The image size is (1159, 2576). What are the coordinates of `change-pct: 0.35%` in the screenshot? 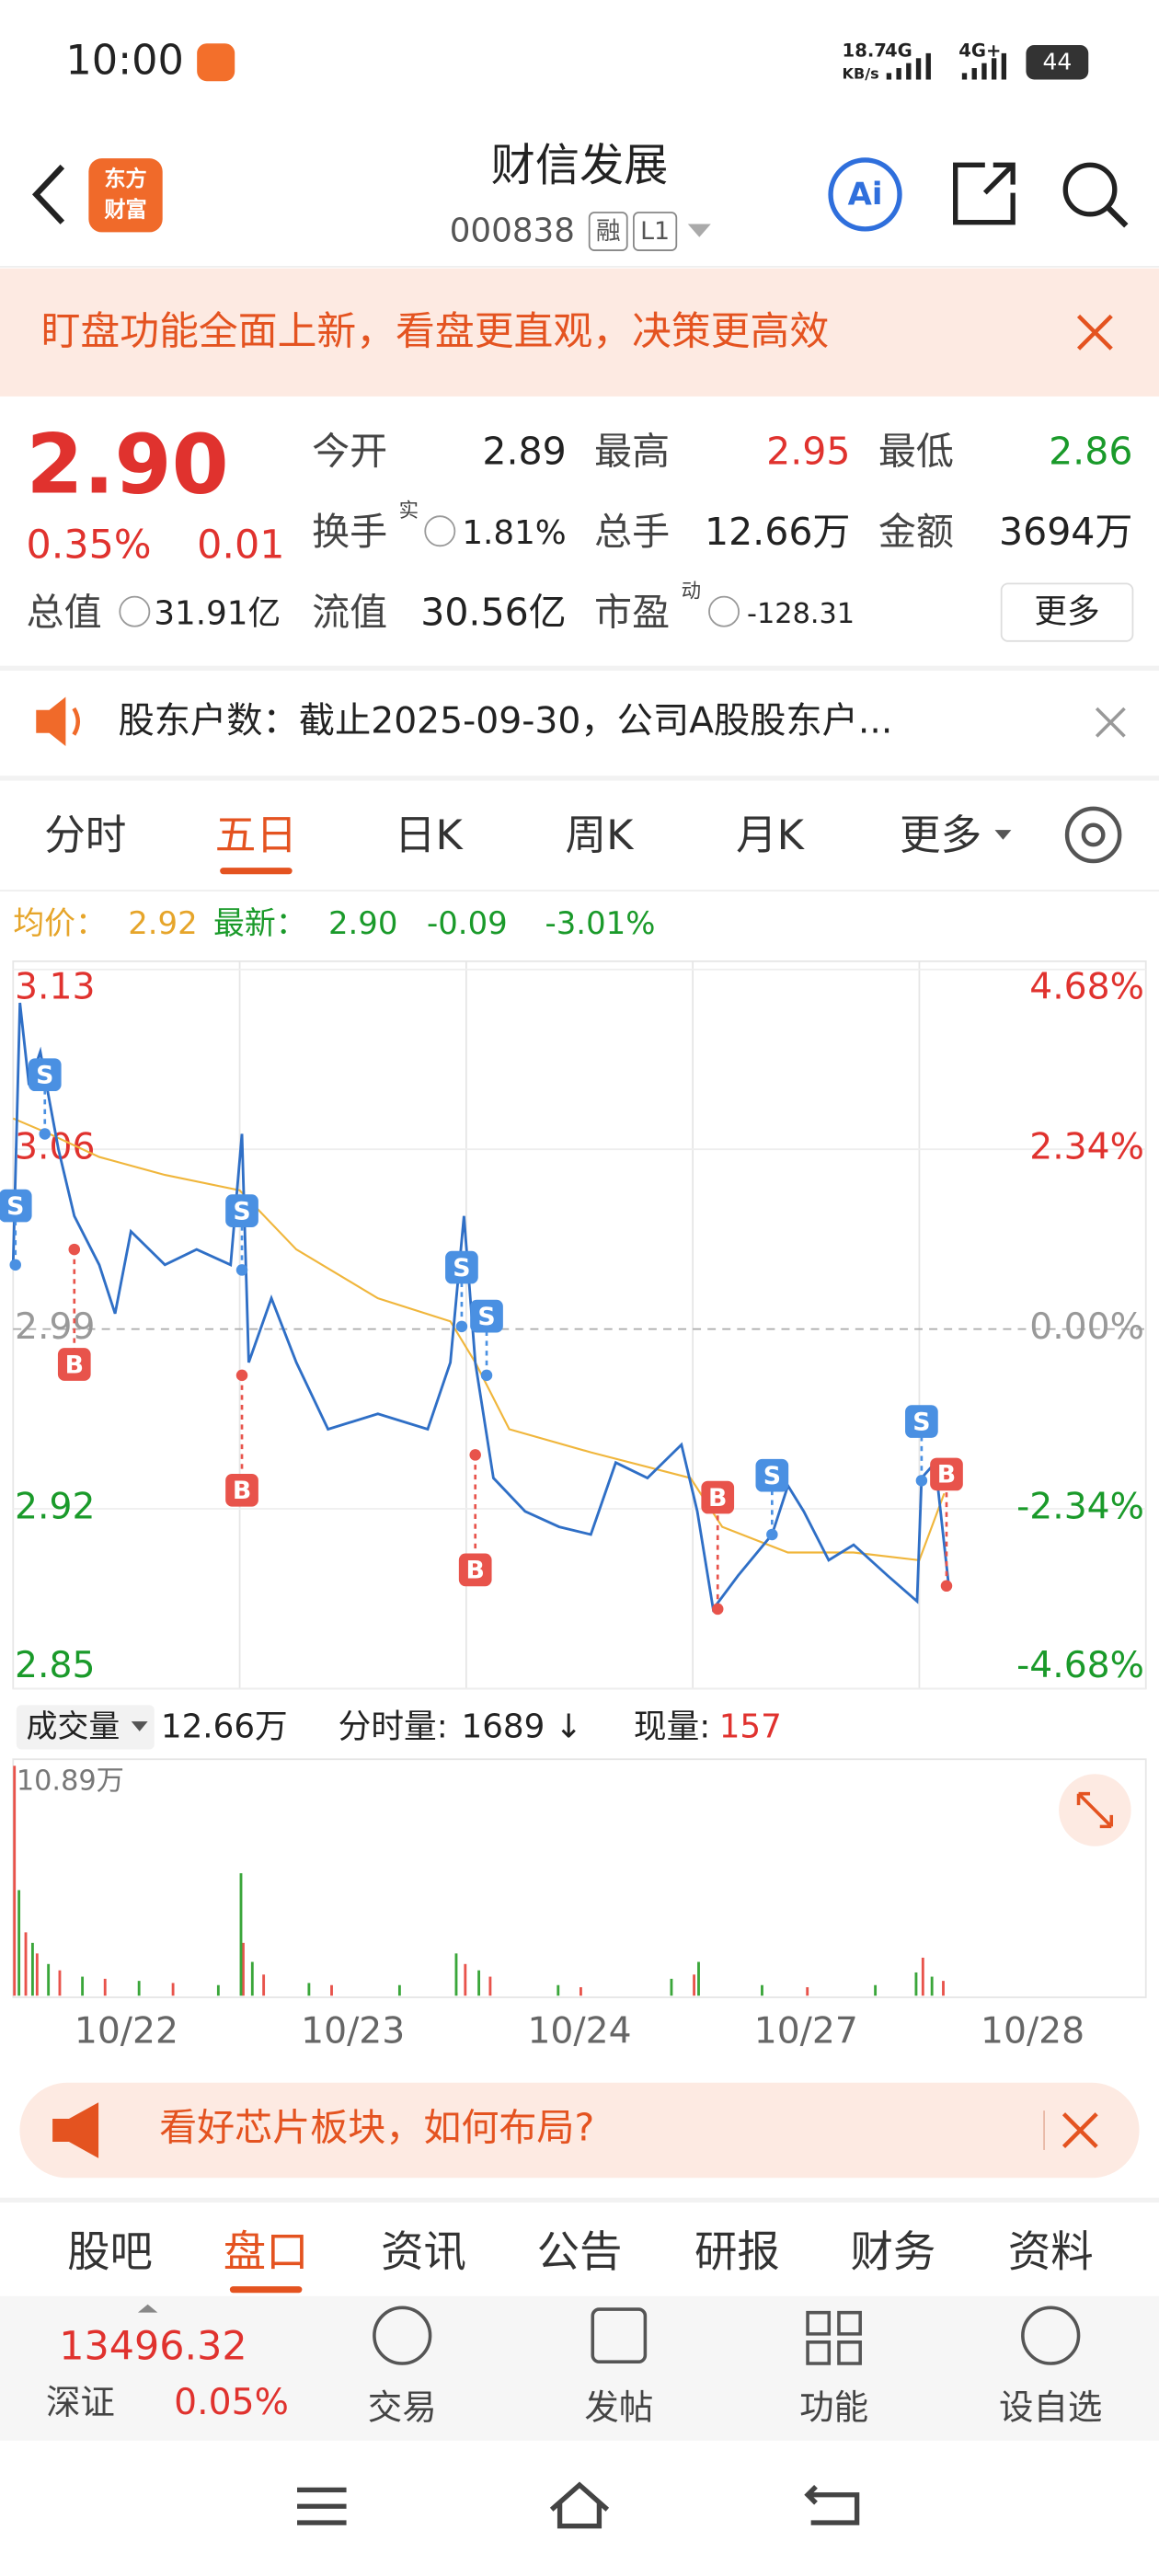 It's located at (89, 546).